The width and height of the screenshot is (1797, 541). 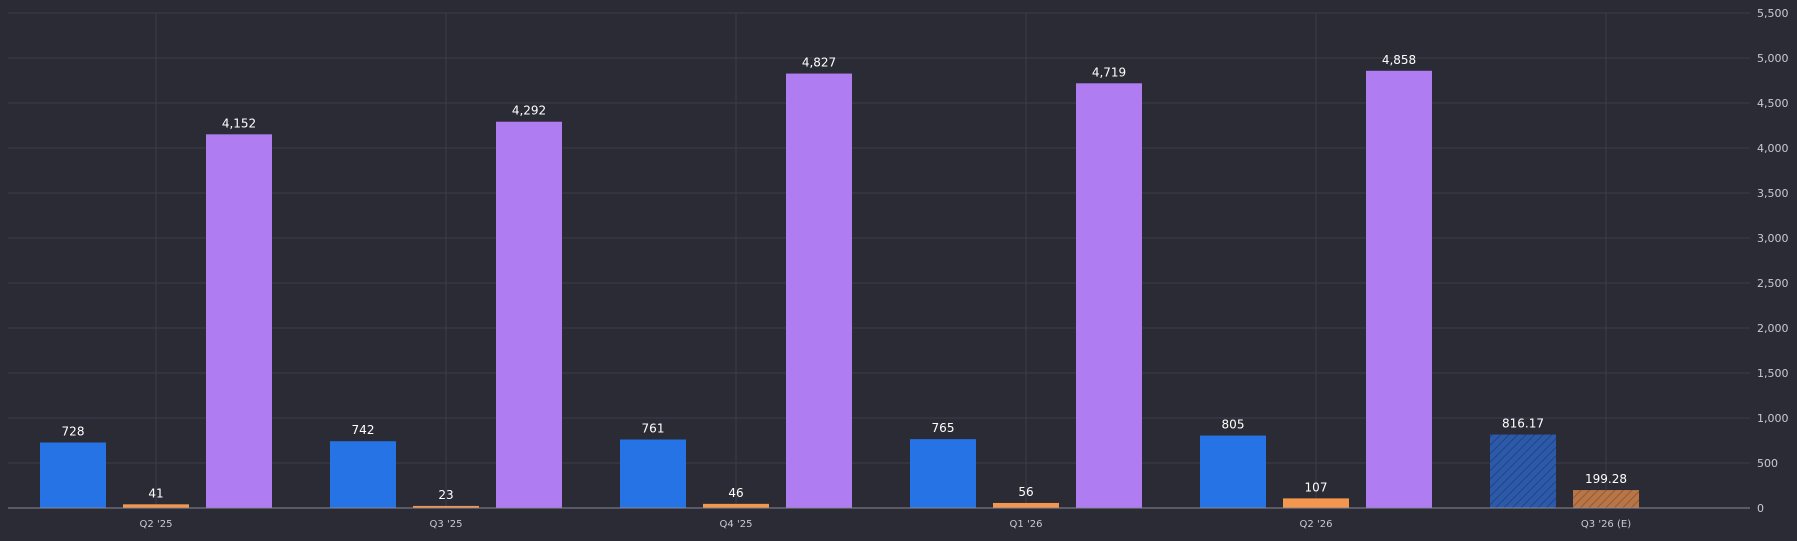 I want to click on data-label: 56, so click(x=1025, y=492).